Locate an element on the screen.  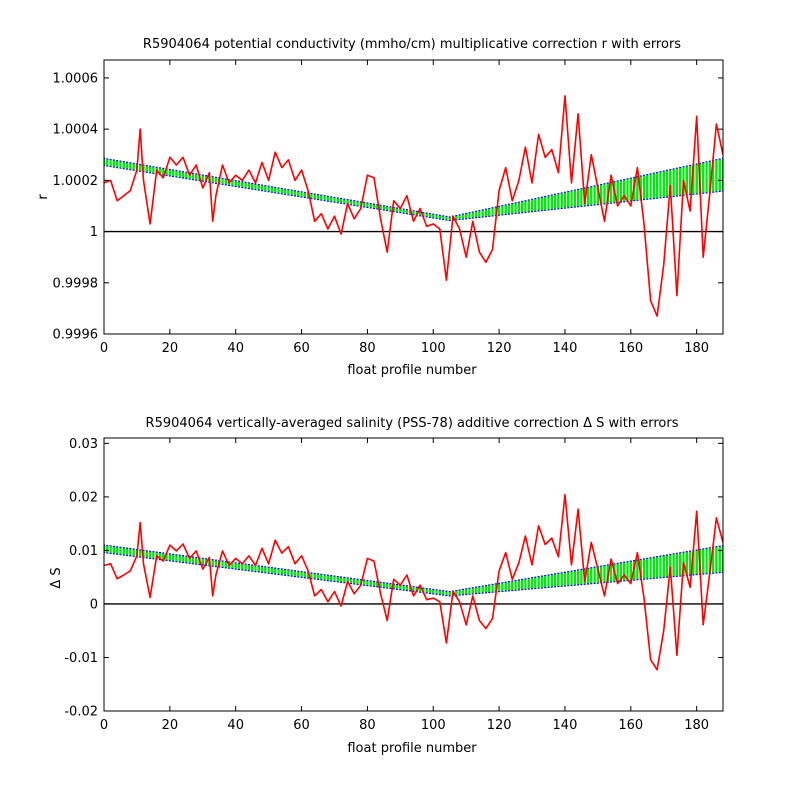
bottom-xtick-label: 0 is located at coordinates (104, 725).